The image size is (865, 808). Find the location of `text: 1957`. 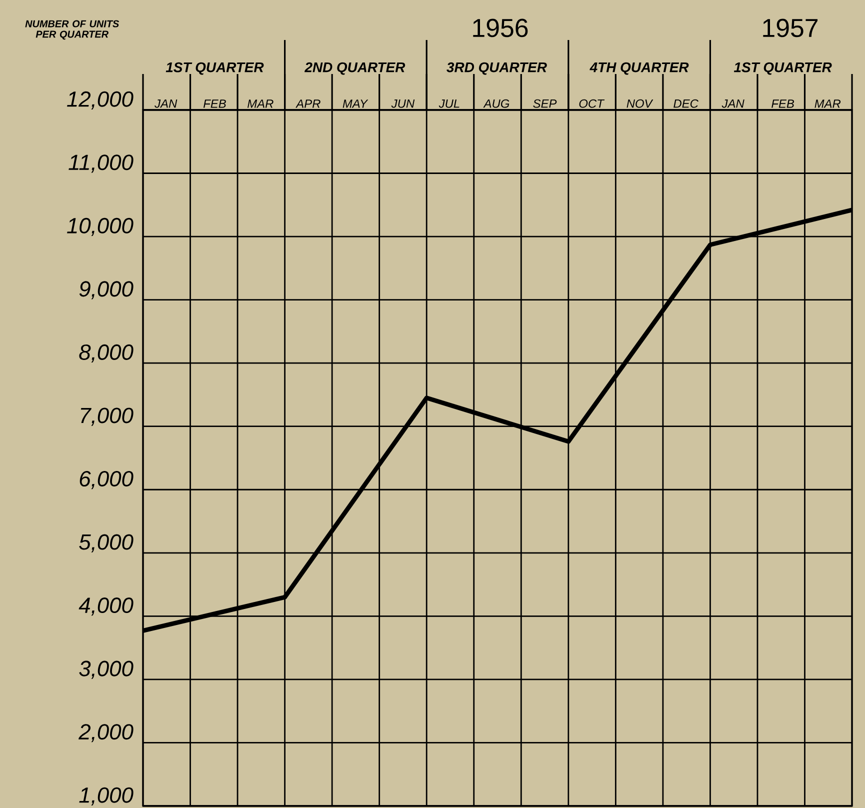

text: 1957 is located at coordinates (790, 28).